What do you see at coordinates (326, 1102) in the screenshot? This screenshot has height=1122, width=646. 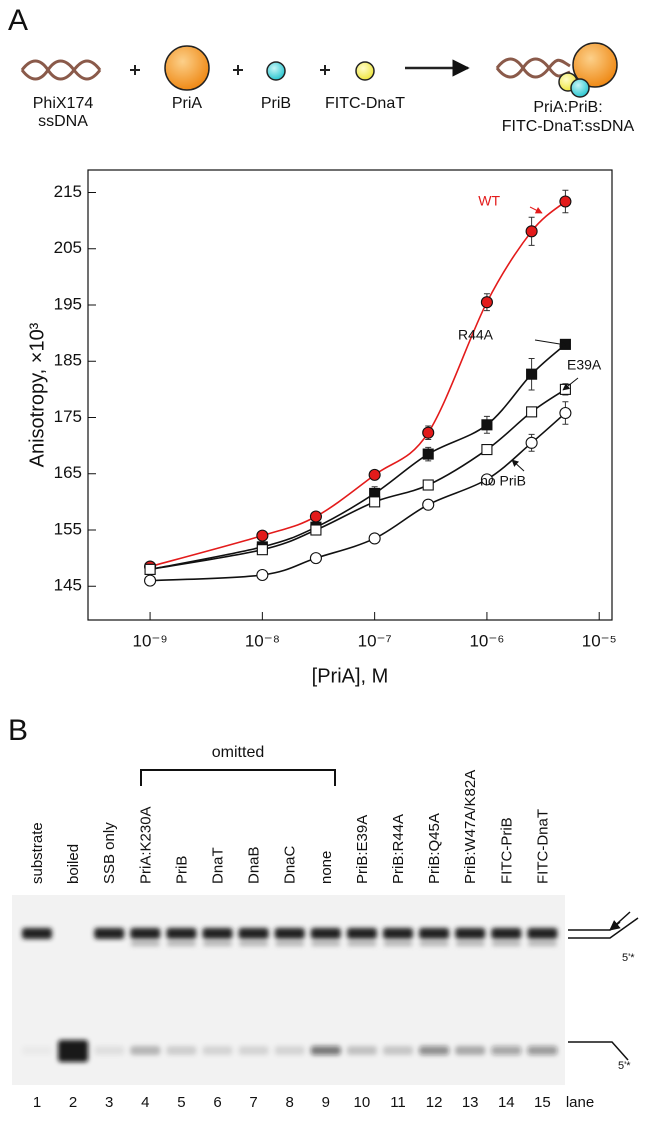 I see `lane-number: 9` at bounding box center [326, 1102].